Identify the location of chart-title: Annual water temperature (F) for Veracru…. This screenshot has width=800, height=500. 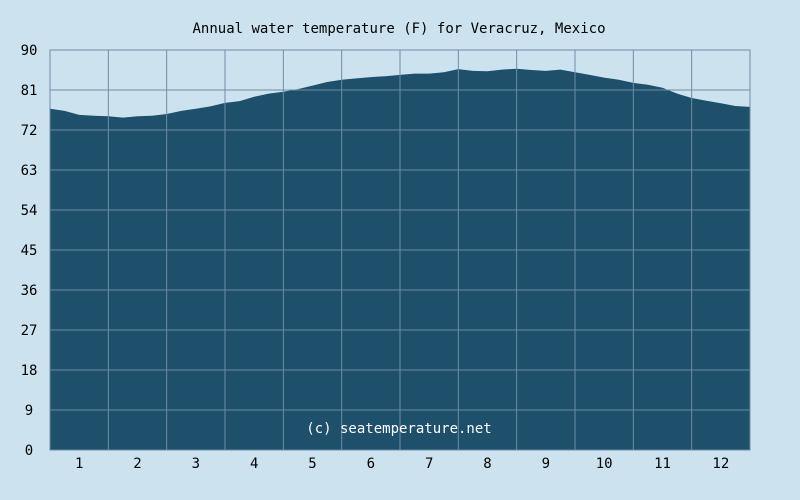
(398, 29).